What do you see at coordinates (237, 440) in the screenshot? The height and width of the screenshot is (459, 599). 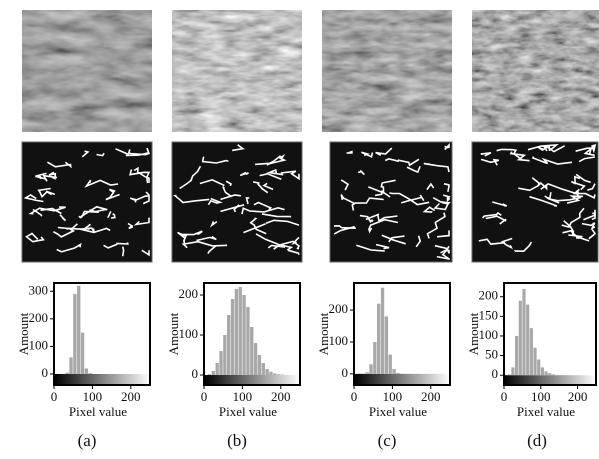 I see `panel-label: (b)` at bounding box center [237, 440].